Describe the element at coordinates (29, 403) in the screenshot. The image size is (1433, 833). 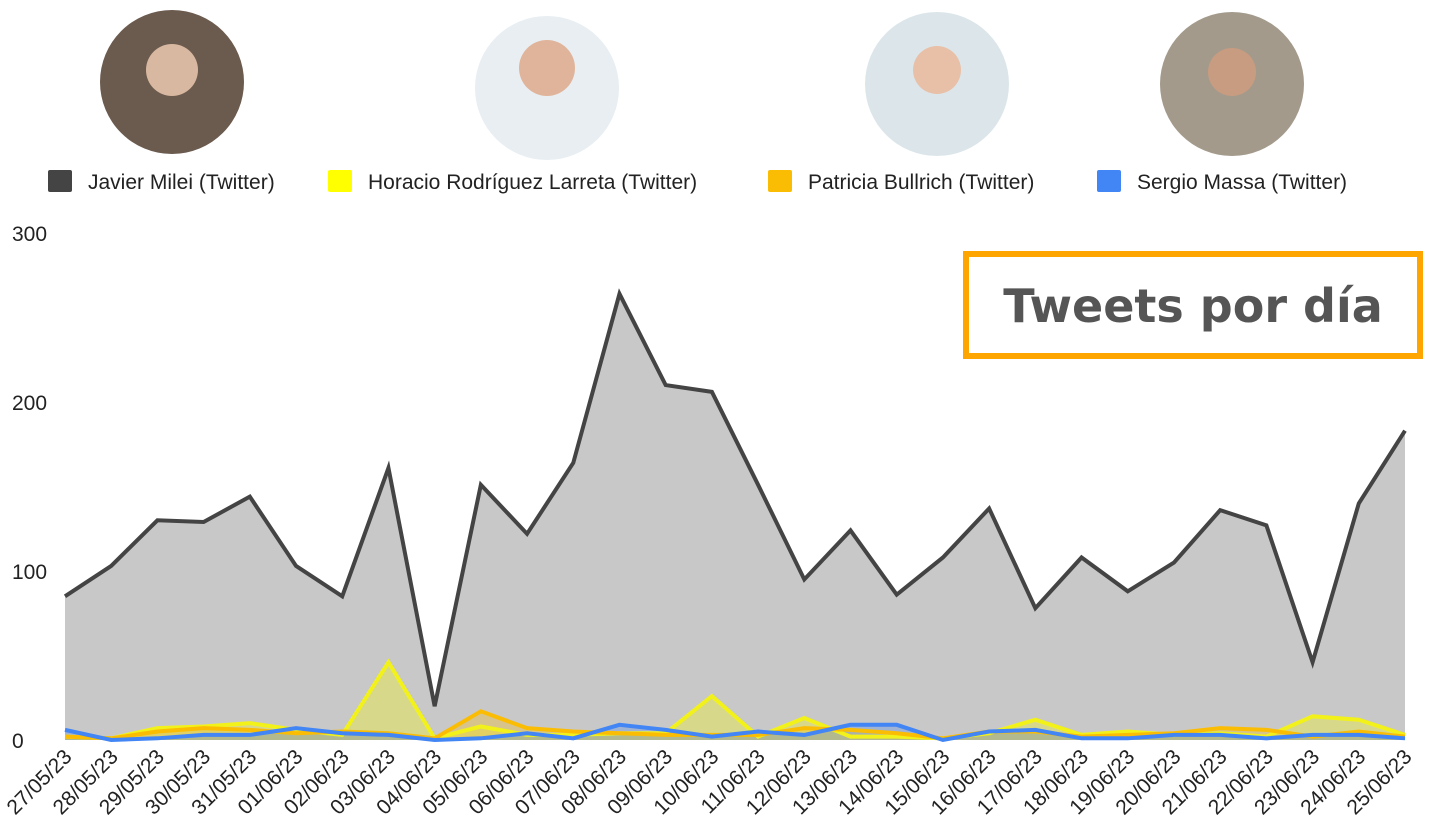
I see `y-tick-label: 200` at that location.